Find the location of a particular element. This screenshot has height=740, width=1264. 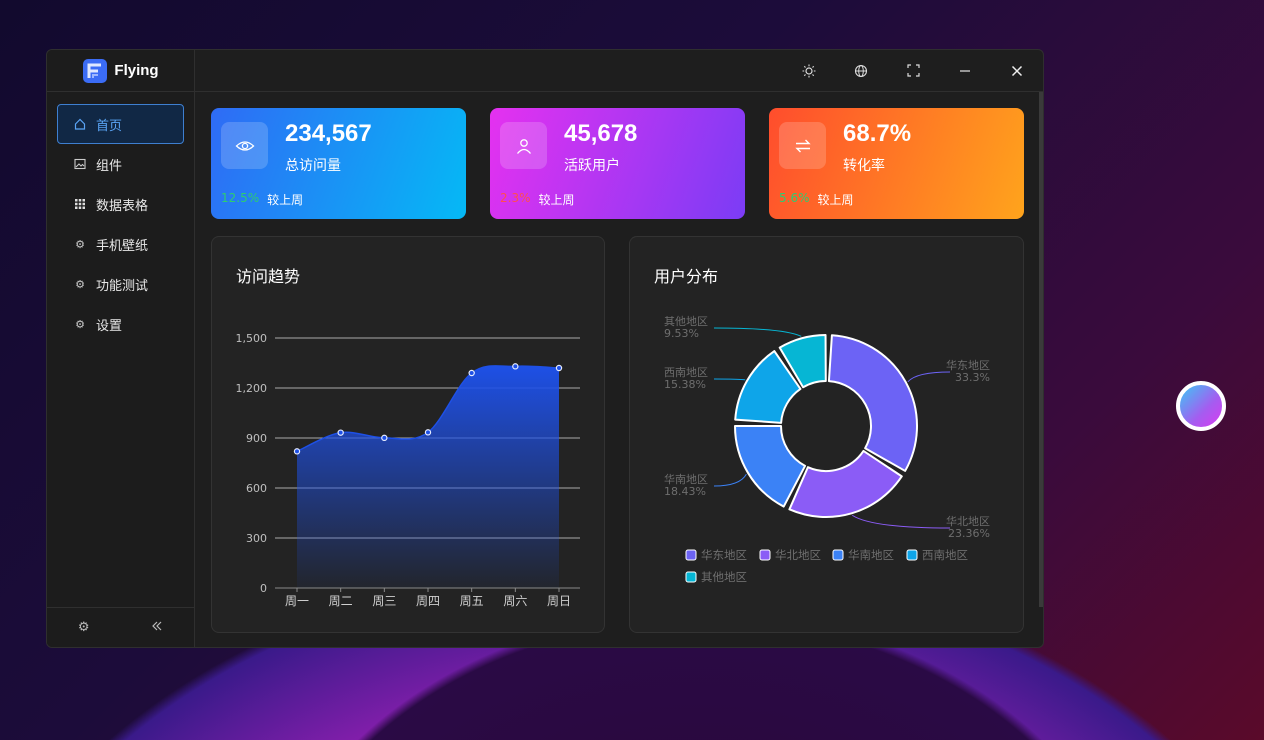

legend-label: 其他地区 is located at coordinates (724, 577).